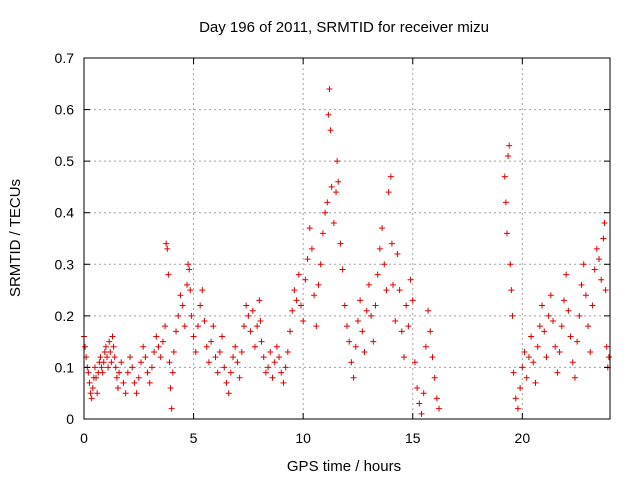 Image resolution: width=640 pixels, height=480 pixels. Describe the element at coordinates (65, 161) in the screenshot. I see `y-tick-label: 0.5` at that location.